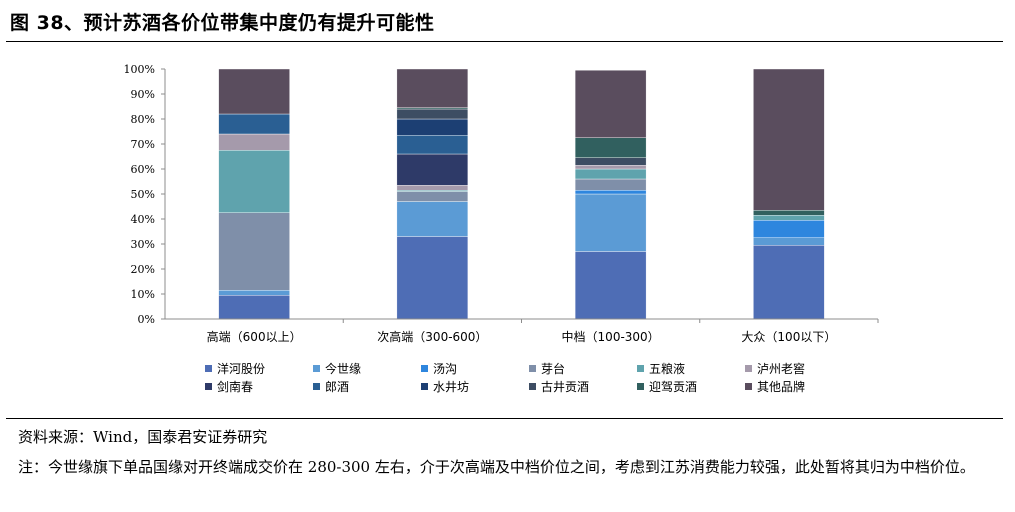  I want to click on y-tick-label: 100%, so click(139, 69).